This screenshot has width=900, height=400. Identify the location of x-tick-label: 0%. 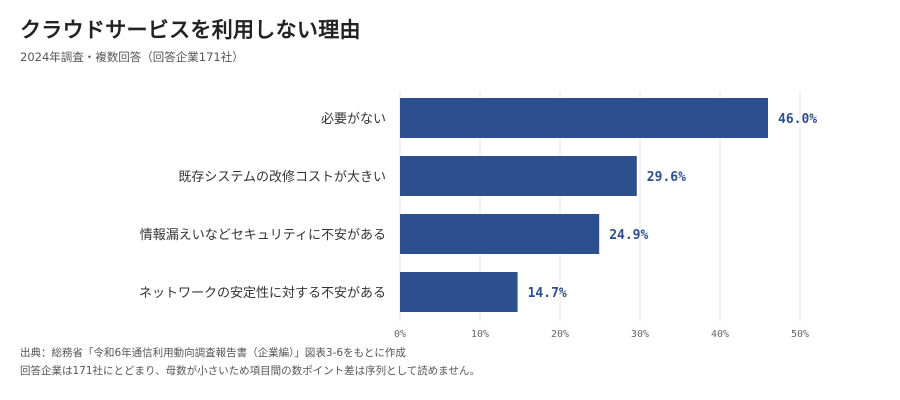
(400, 334).